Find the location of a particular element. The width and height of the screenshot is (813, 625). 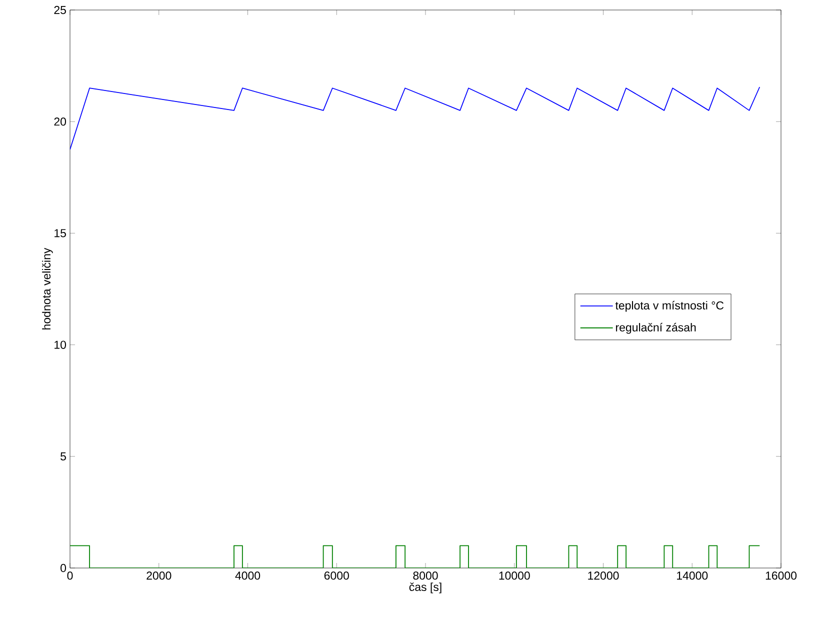

x-tick-label: 0 is located at coordinates (70, 576).